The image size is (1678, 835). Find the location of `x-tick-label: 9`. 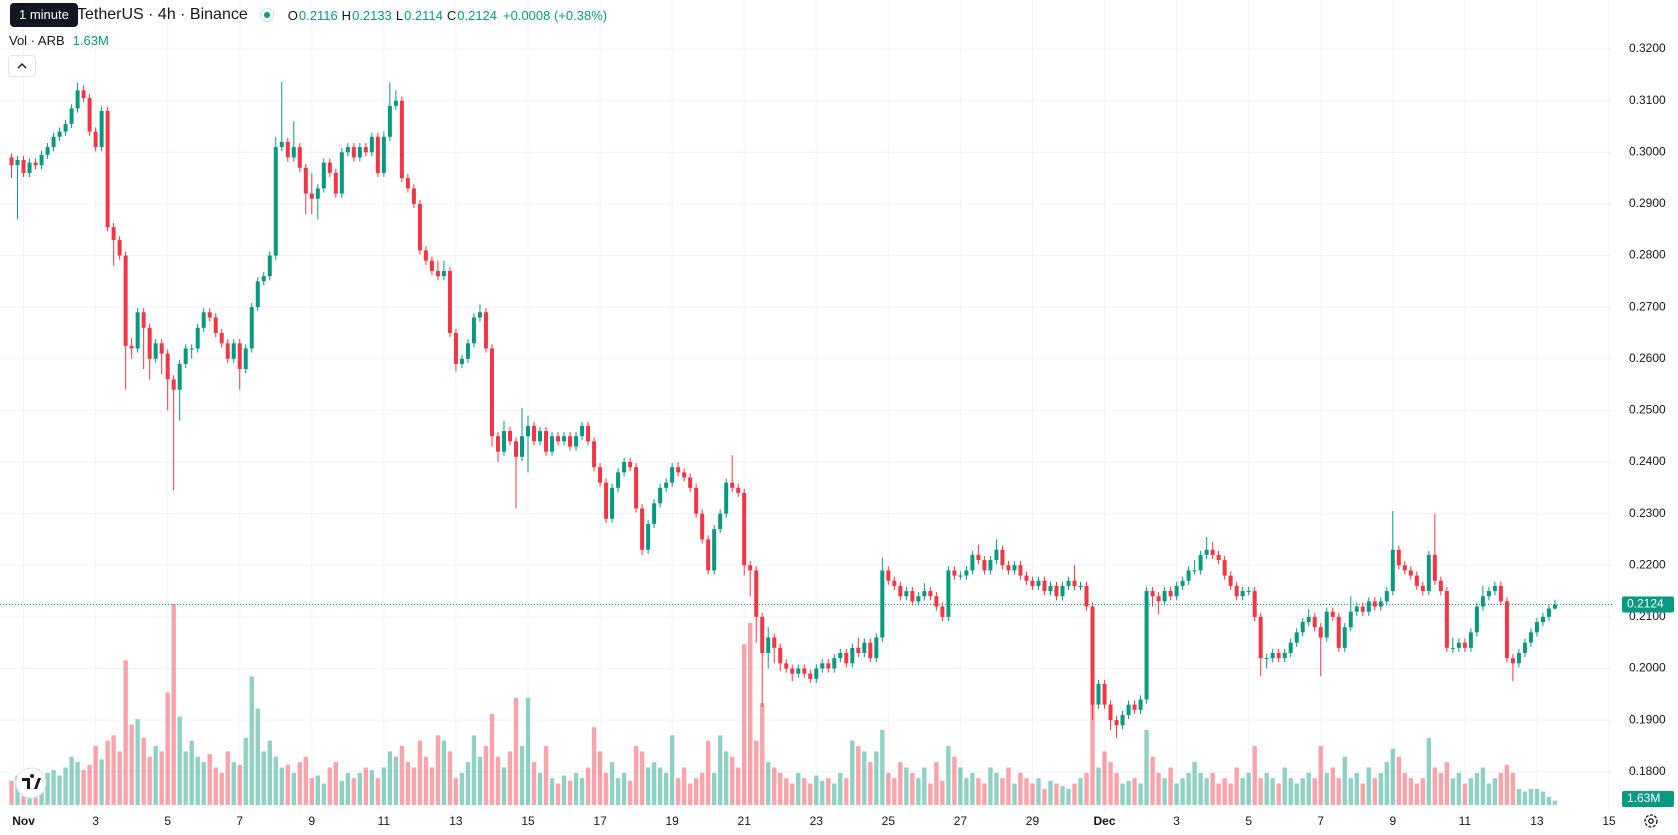

x-tick-label: 9 is located at coordinates (311, 821).